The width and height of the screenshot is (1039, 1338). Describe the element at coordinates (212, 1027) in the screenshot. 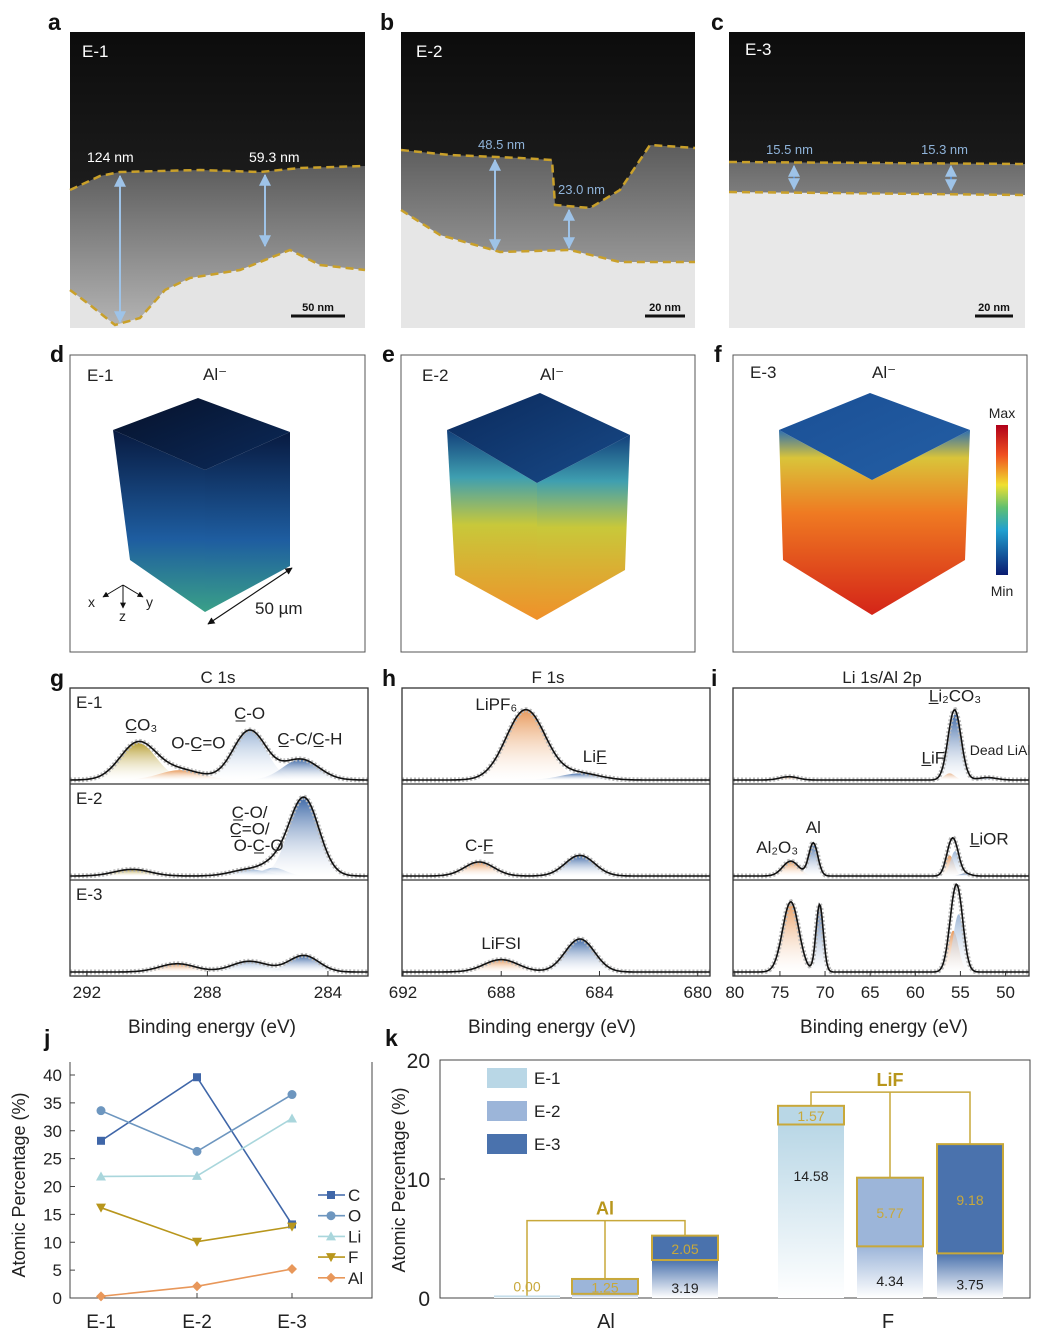

I see `x-axis-label: Binding energy (eV)` at that location.